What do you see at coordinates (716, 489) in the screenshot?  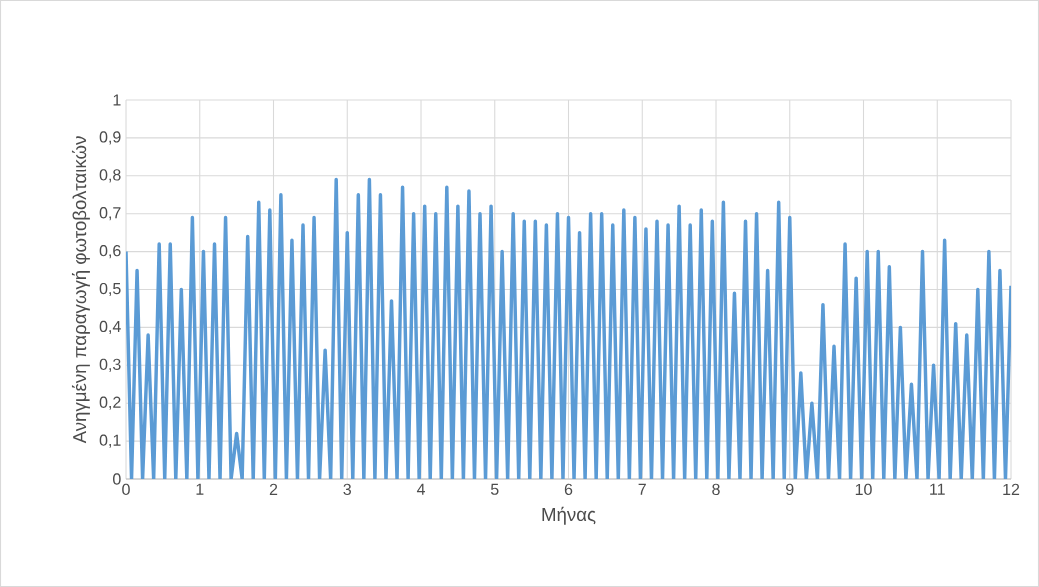 I see `x-tick-label: 8` at bounding box center [716, 489].